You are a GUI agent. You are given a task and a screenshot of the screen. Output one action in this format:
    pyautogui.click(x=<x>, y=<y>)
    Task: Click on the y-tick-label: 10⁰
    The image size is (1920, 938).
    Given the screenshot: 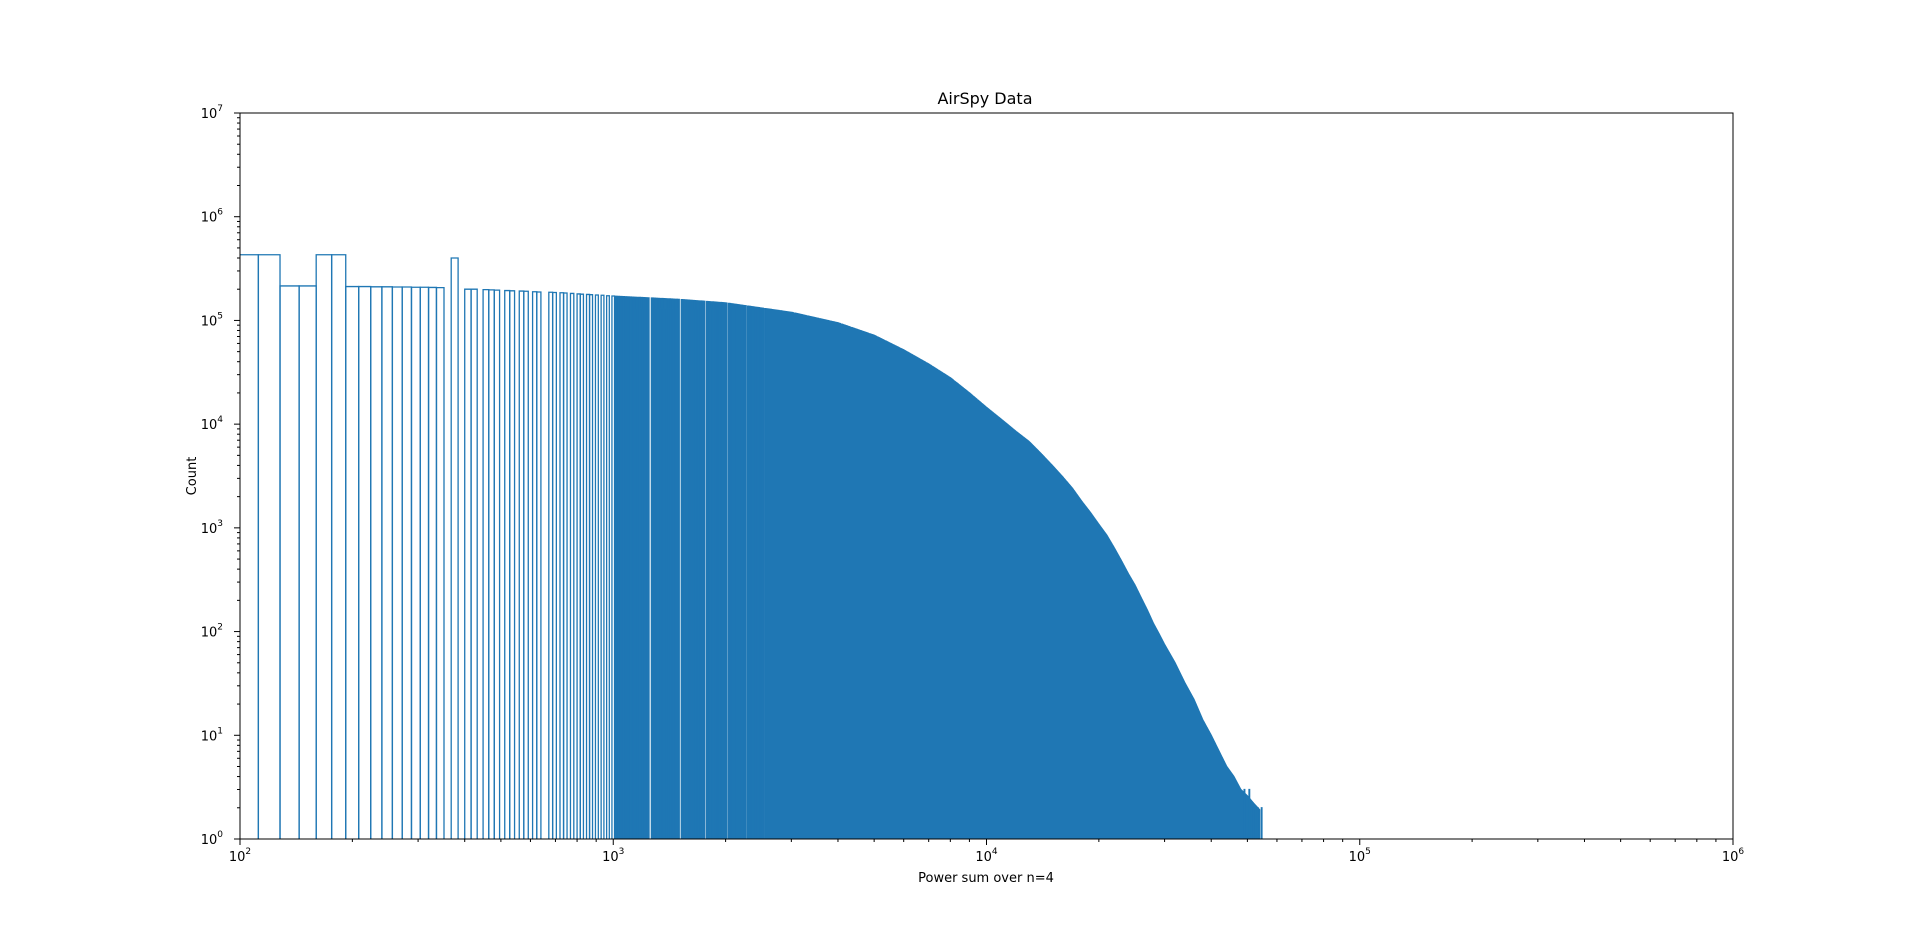 What is the action you would take?
    pyautogui.click(x=212, y=839)
    